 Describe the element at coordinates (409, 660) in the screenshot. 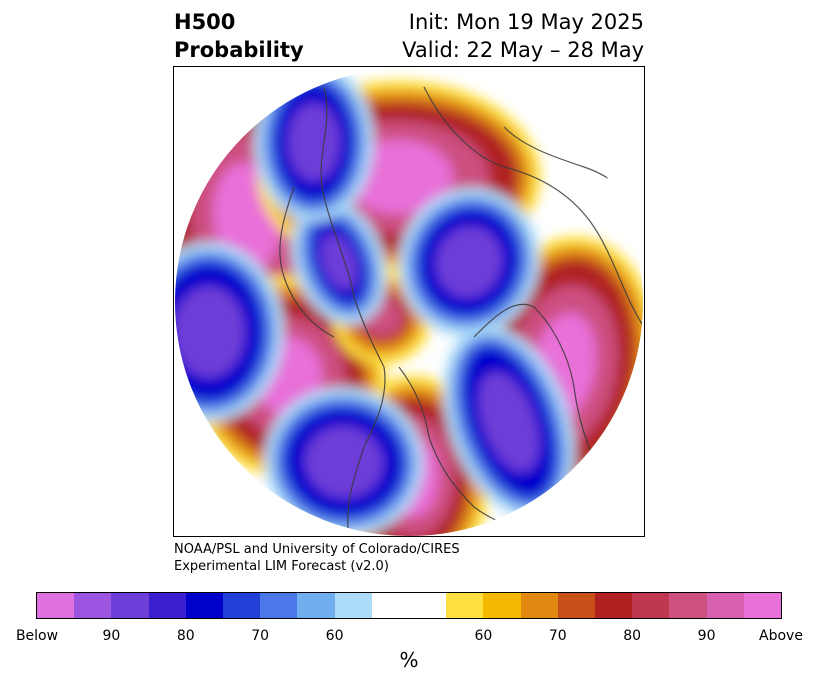

I see `colorbar-unit: %` at that location.